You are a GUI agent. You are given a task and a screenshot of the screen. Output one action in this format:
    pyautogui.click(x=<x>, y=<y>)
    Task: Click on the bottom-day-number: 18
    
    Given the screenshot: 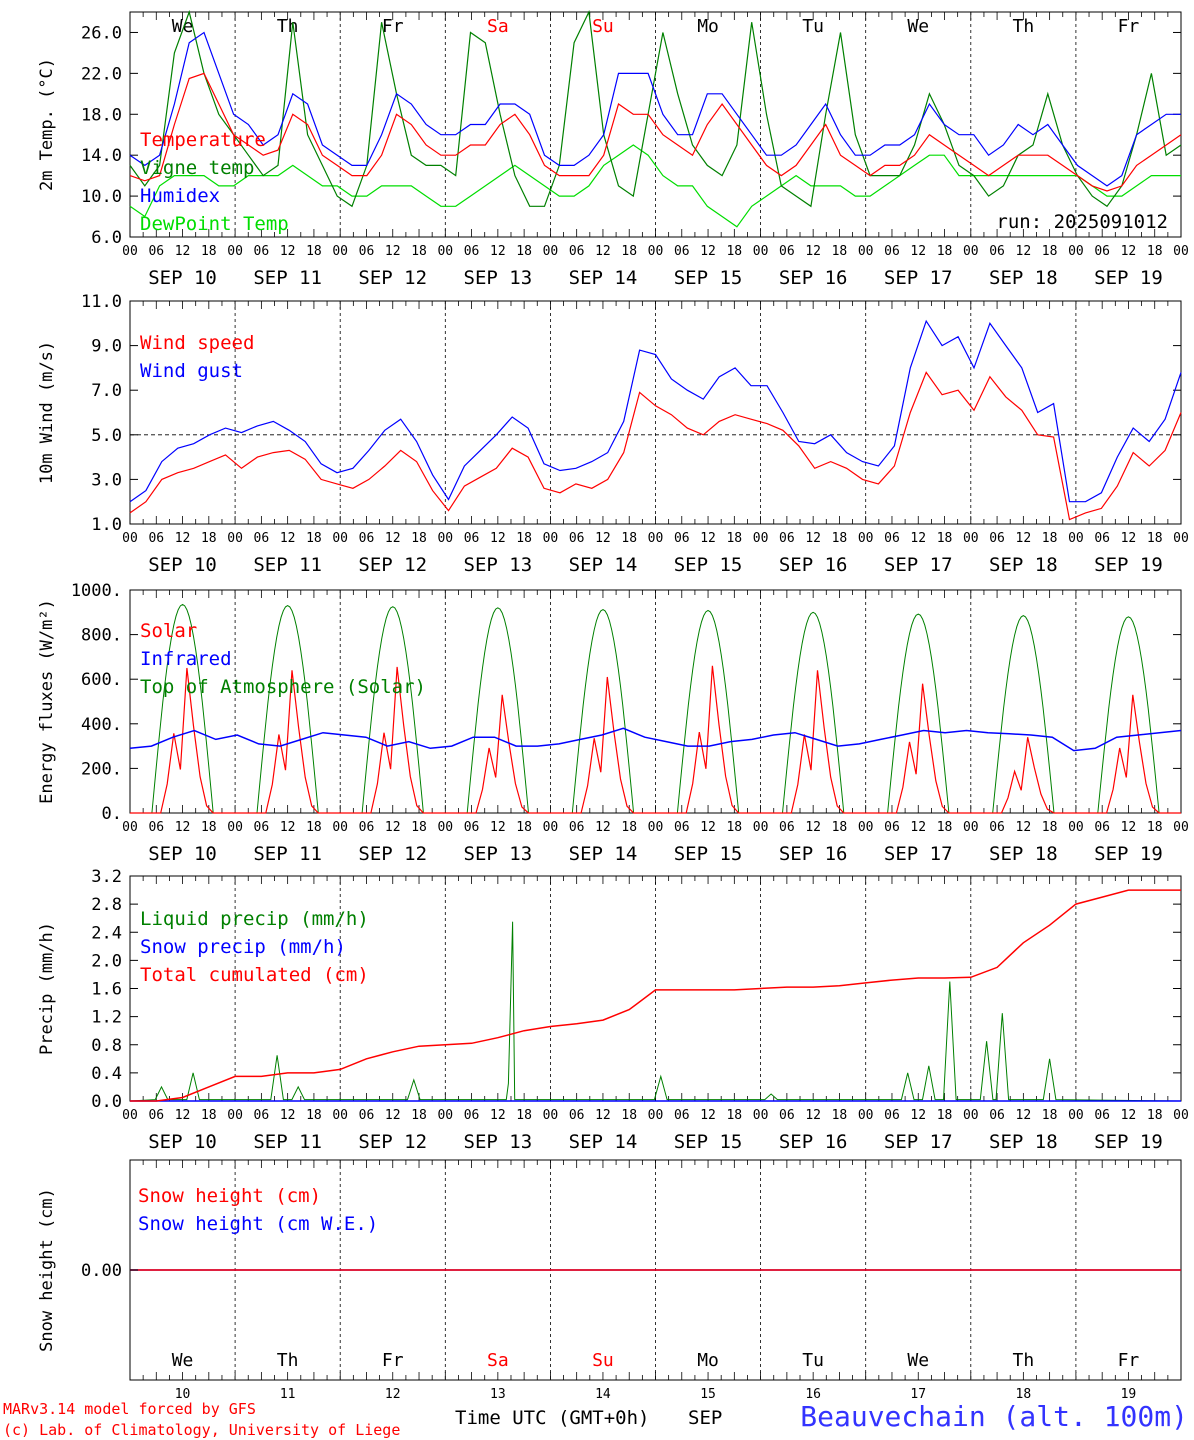 What is the action you would take?
    pyautogui.click(x=1024, y=1394)
    